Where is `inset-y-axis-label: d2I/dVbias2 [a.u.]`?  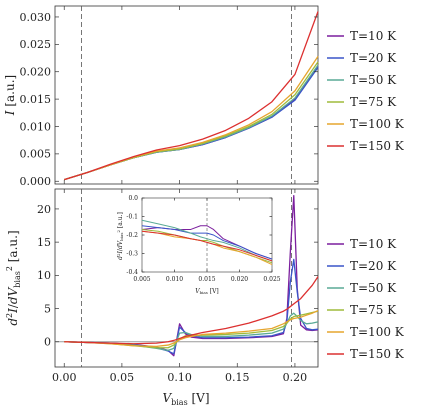 inset-y-axis-label: d2I/dVbias2 [a.u.] is located at coordinates (120, 236).